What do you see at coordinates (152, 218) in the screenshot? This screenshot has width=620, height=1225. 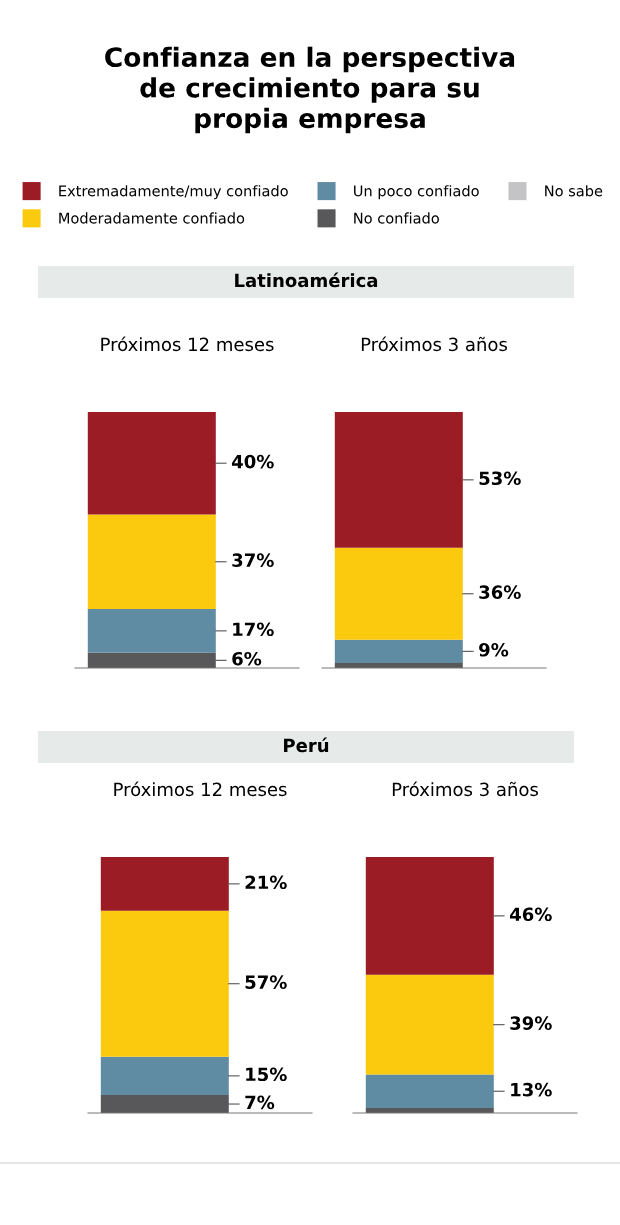 I see `legend-label: Moderadamente confiado` at bounding box center [152, 218].